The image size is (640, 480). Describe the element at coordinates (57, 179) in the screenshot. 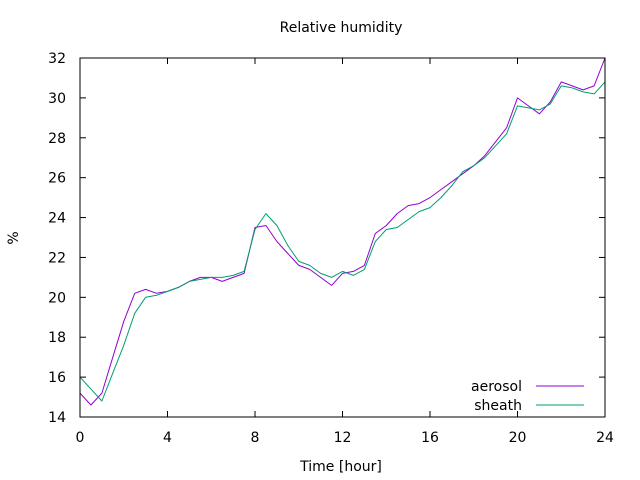

I see `y-tick-label: 26` at that location.